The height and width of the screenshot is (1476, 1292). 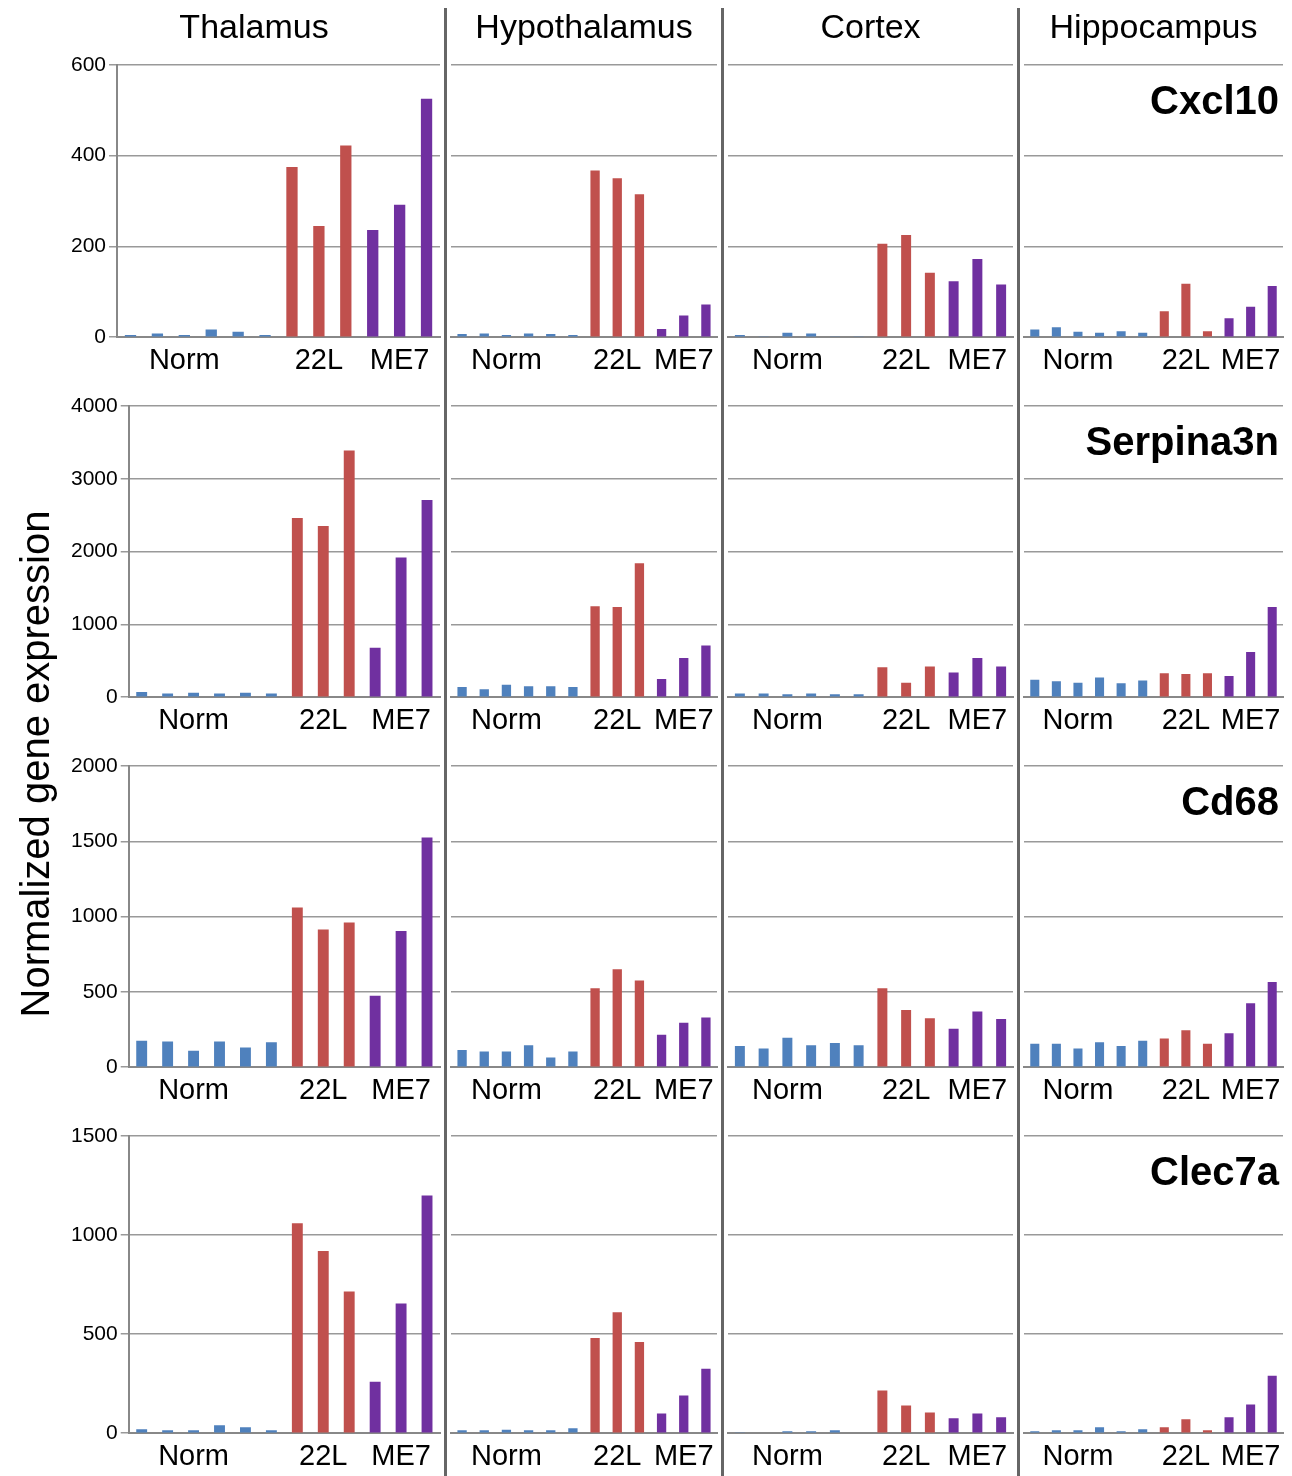 What do you see at coordinates (870, 25) in the screenshot?
I see `chart-title: Cortex` at bounding box center [870, 25].